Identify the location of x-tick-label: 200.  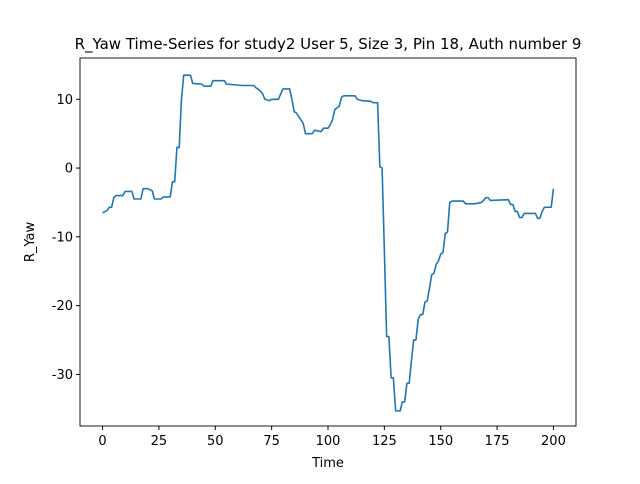
(553, 441).